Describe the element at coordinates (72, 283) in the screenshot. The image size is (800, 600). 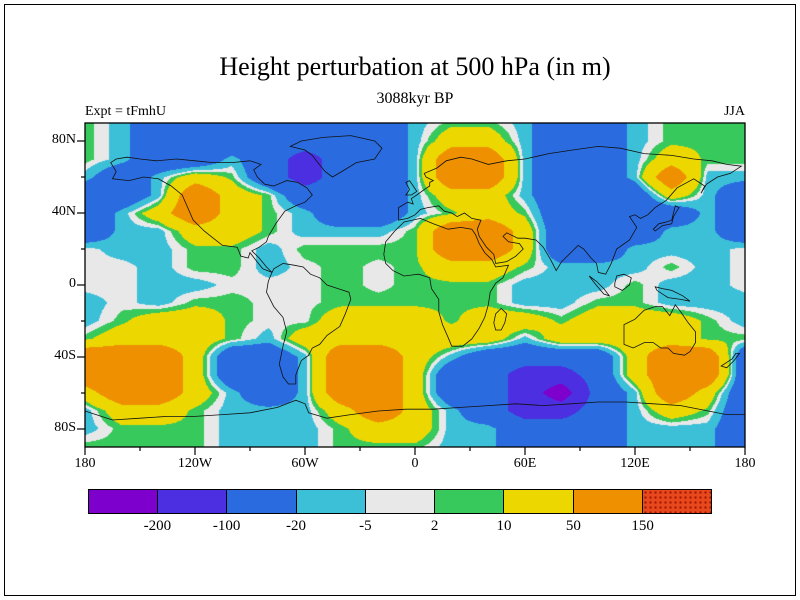
I see `lat-tick-label: 0` at that location.